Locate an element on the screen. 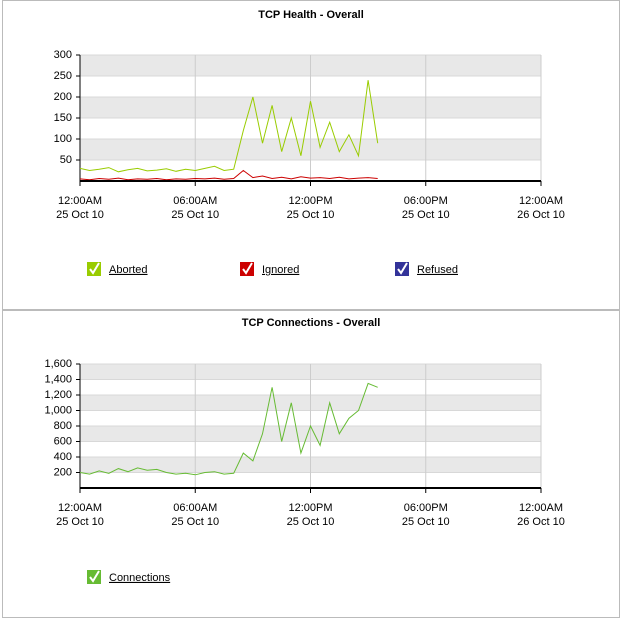 The image size is (622, 620). y-tick-label: 50 is located at coordinates (66, 160).